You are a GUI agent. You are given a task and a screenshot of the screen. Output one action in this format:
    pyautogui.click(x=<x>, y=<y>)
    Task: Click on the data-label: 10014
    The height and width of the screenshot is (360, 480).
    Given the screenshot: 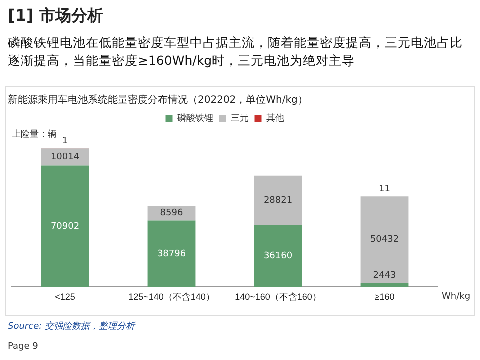 What is the action you would take?
    pyautogui.click(x=65, y=157)
    